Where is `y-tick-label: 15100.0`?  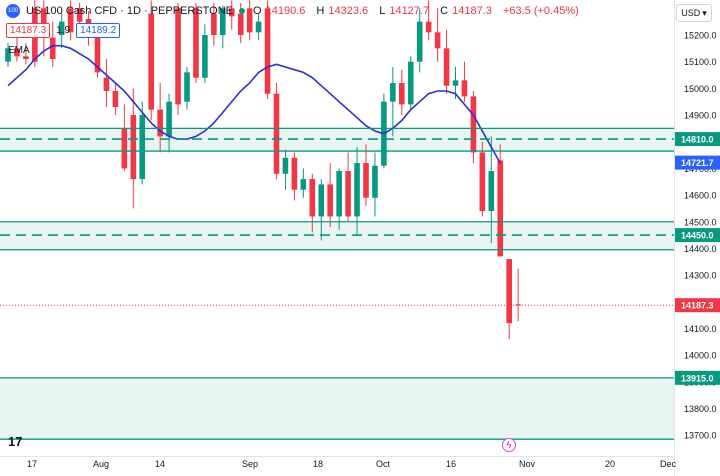 y-tick-label: 15100.0 is located at coordinates (700, 62).